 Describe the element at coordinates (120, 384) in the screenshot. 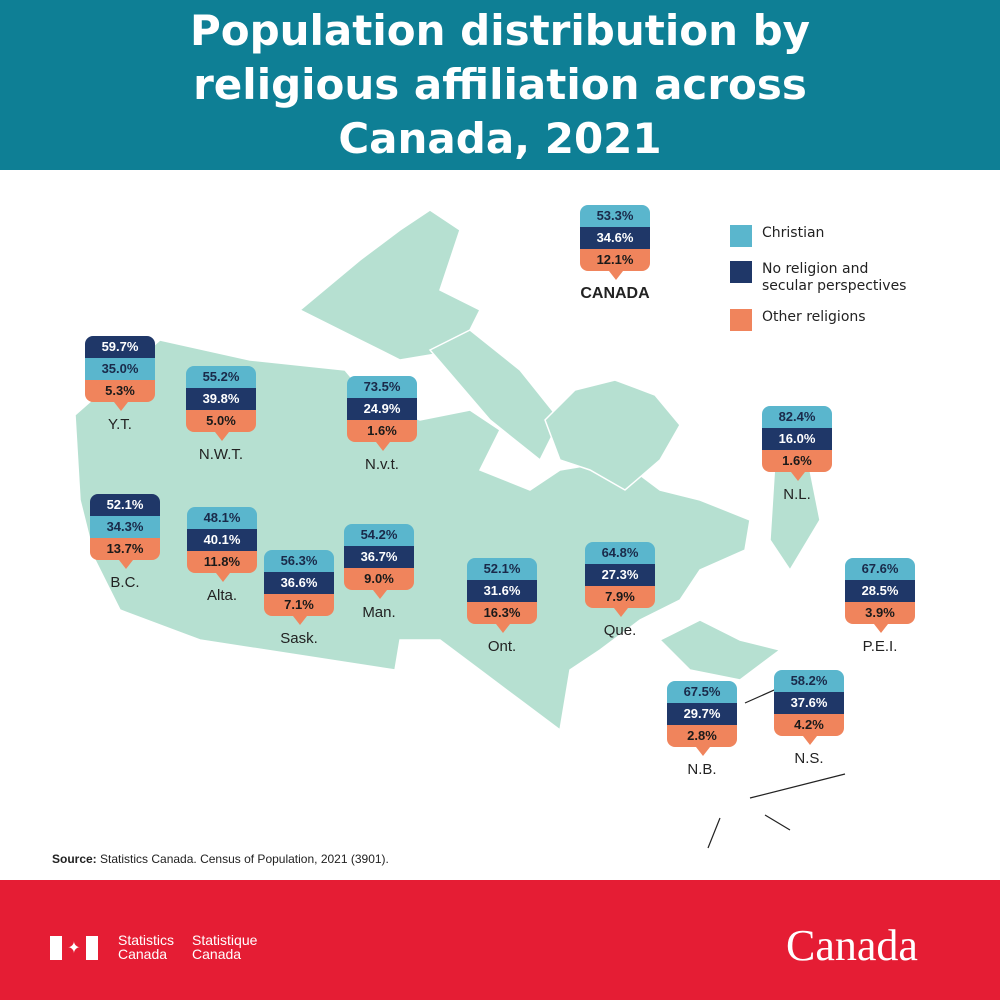

I see `region-callout: 59.7% 35.0% 5.3% Y.T.` at that location.